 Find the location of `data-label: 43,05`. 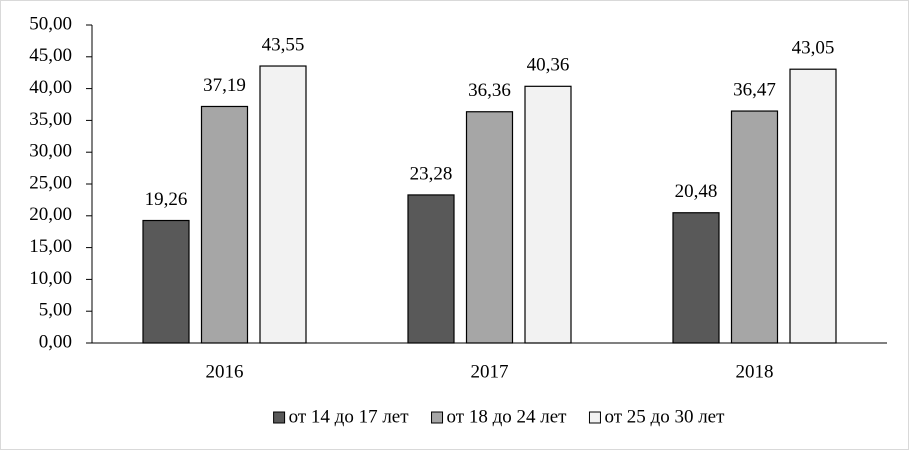

data-label: 43,05 is located at coordinates (813, 48).